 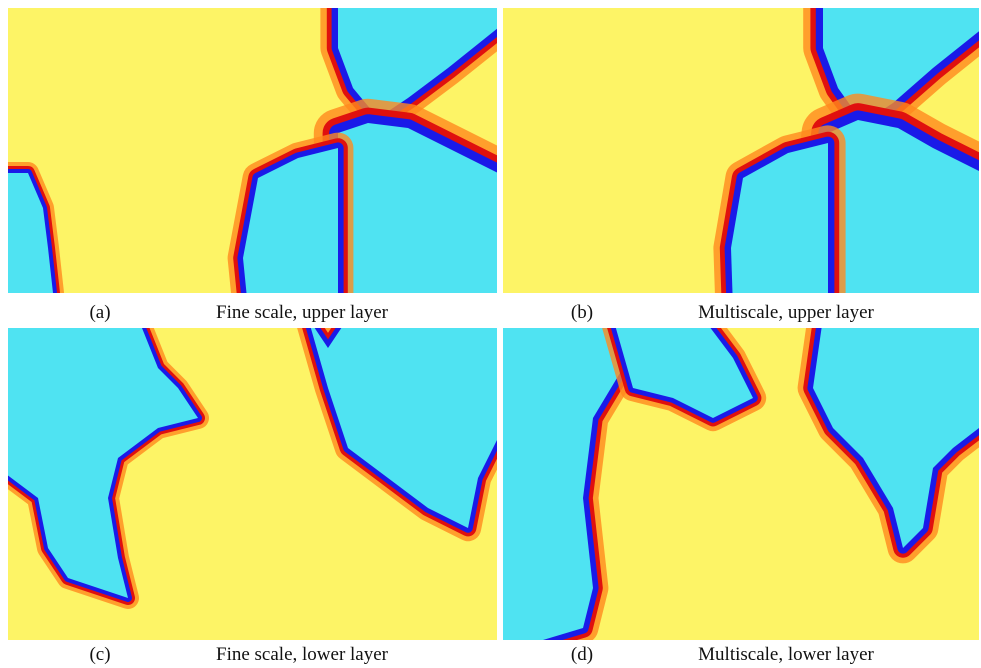 I want to click on panel-label: (d), so click(x=582, y=654).